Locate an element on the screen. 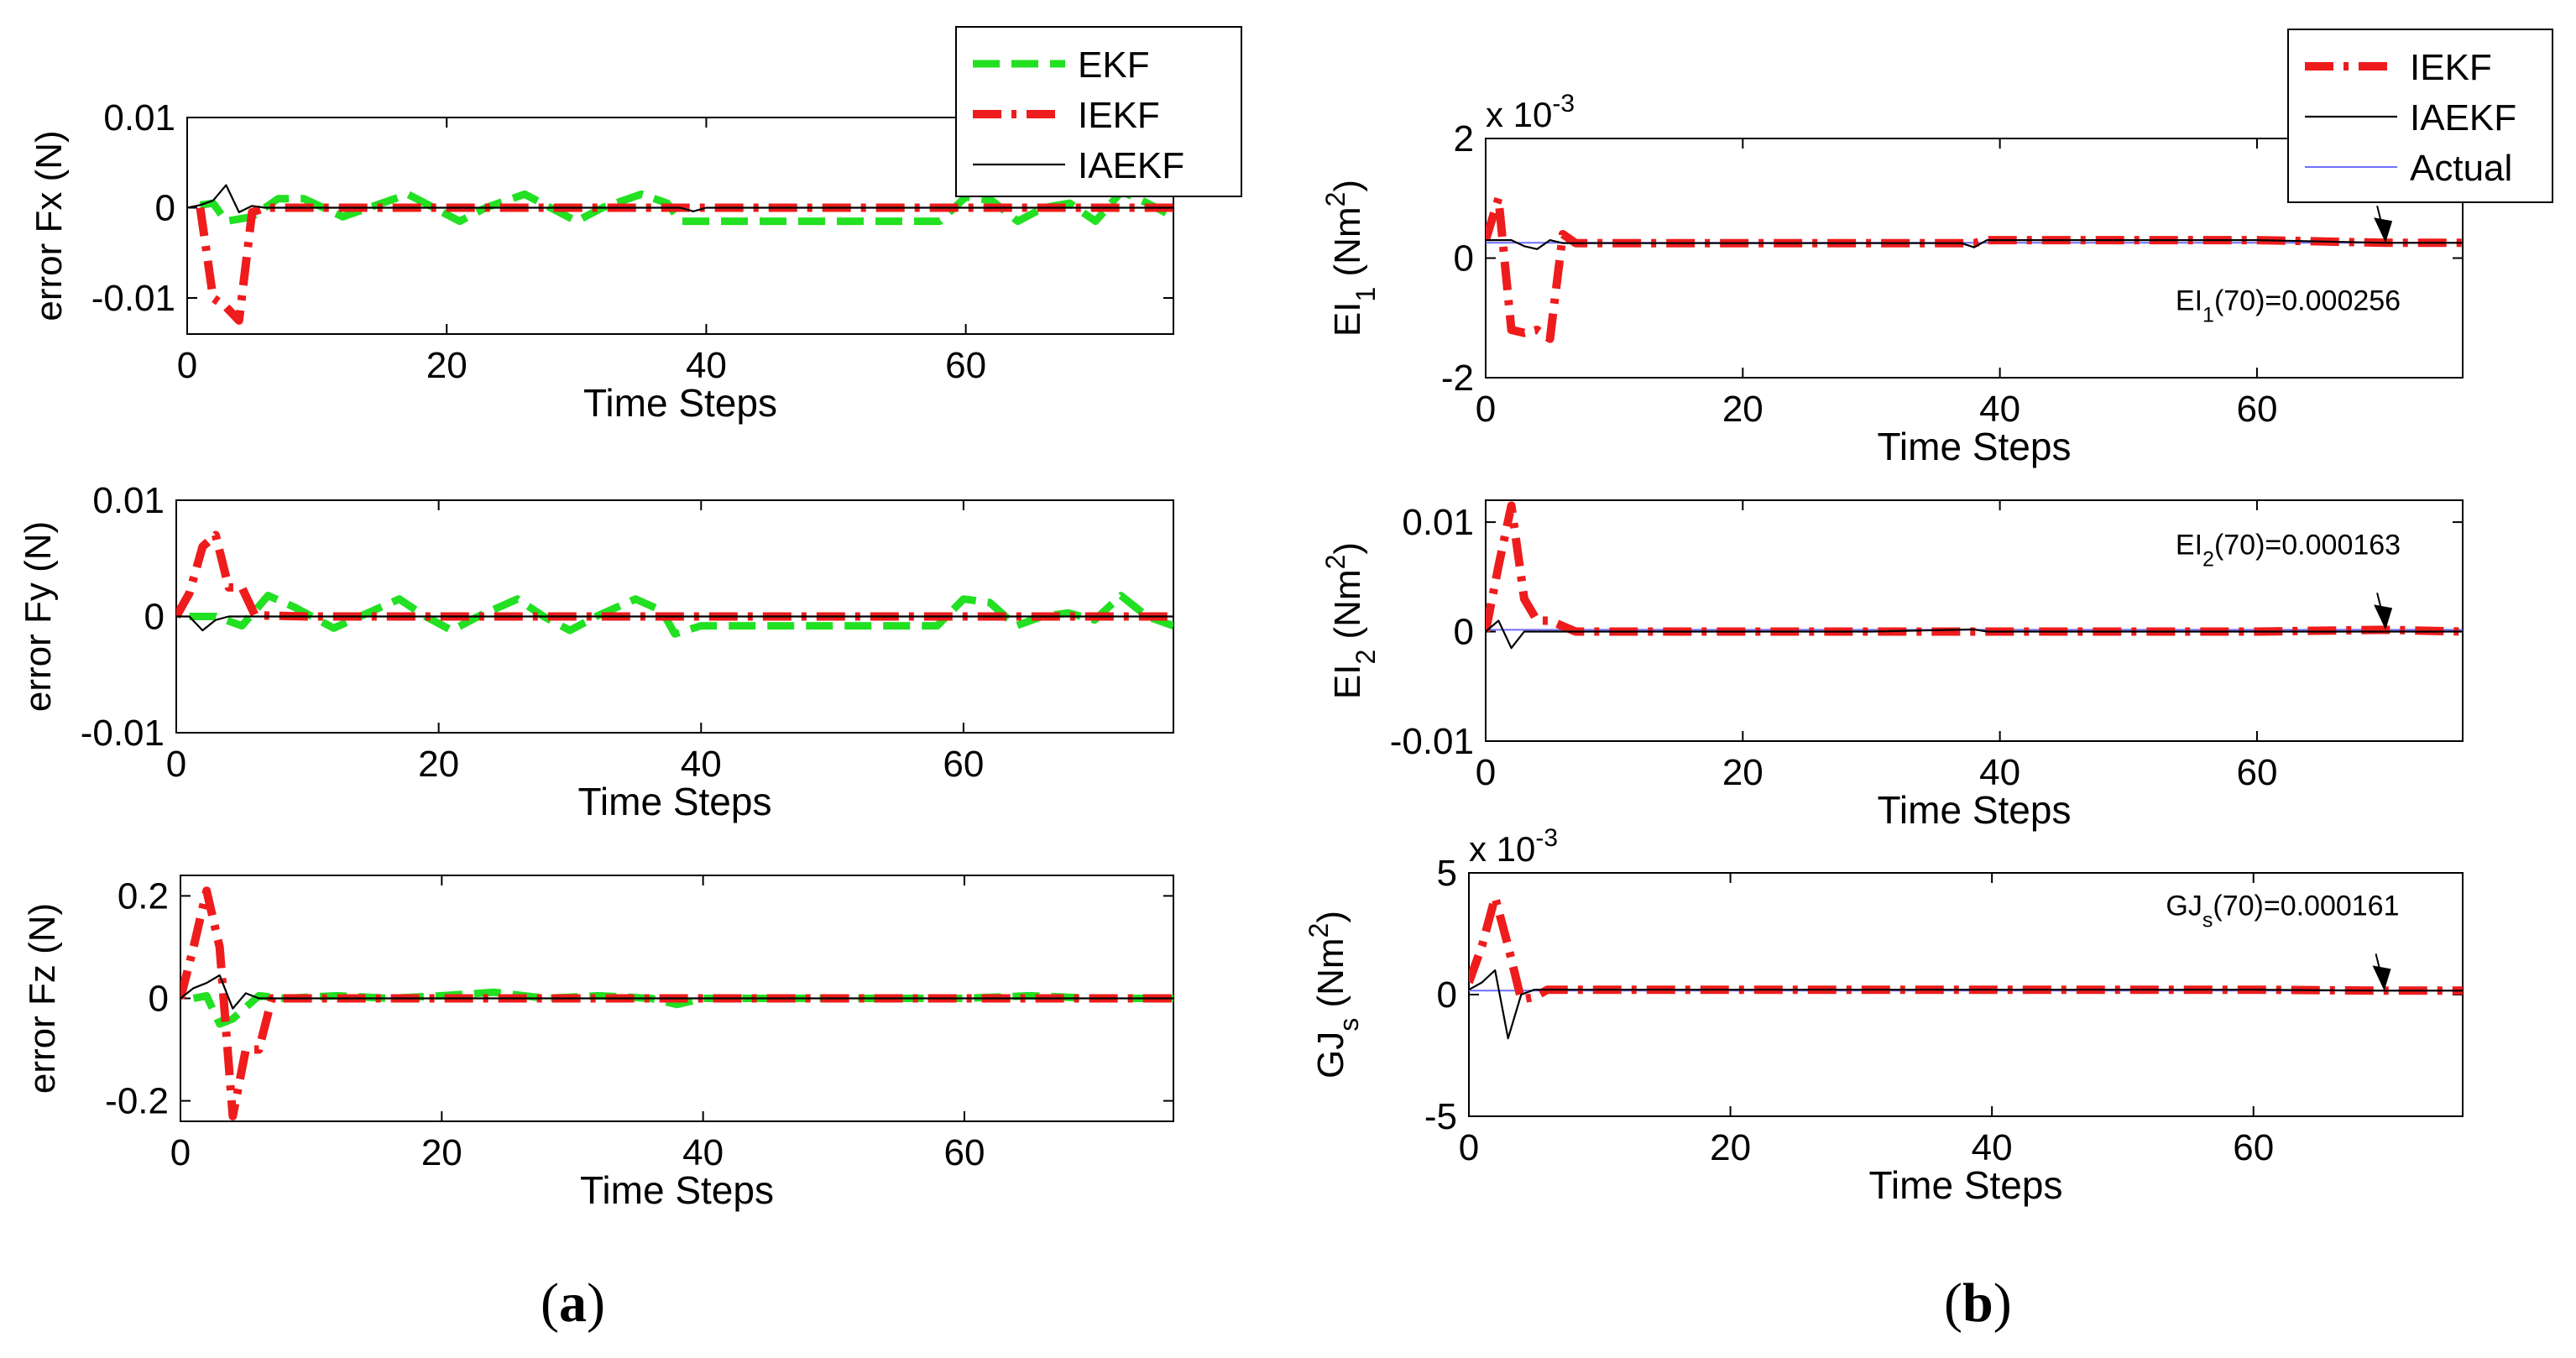  y-tick-label: 2 is located at coordinates (1464, 138).